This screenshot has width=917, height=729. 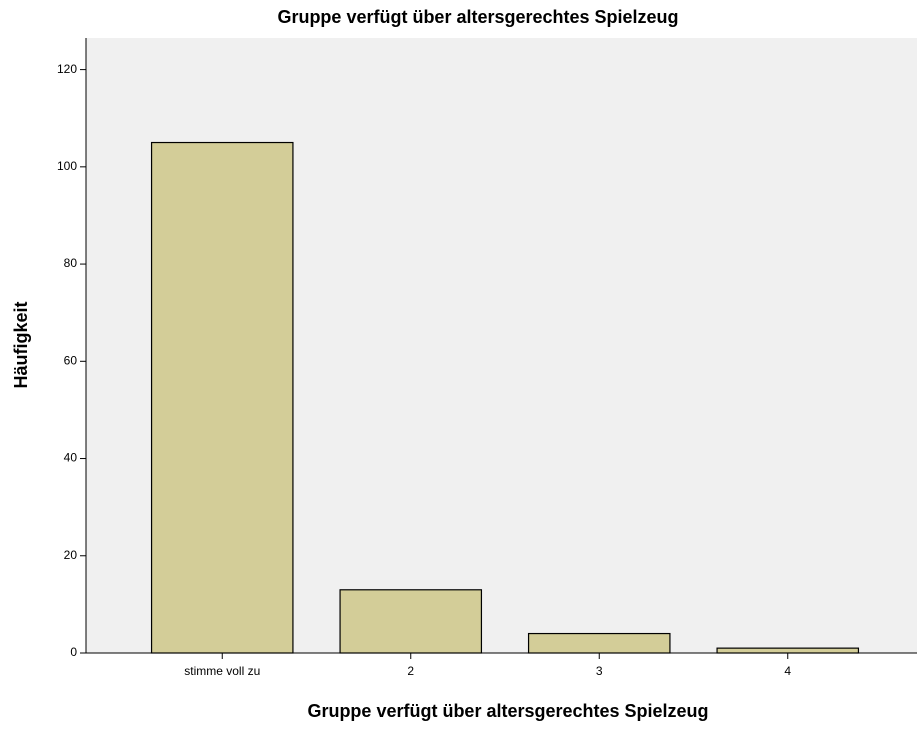 What do you see at coordinates (222, 671) in the screenshot?
I see `x-tick-label: stimme voll zu` at bounding box center [222, 671].